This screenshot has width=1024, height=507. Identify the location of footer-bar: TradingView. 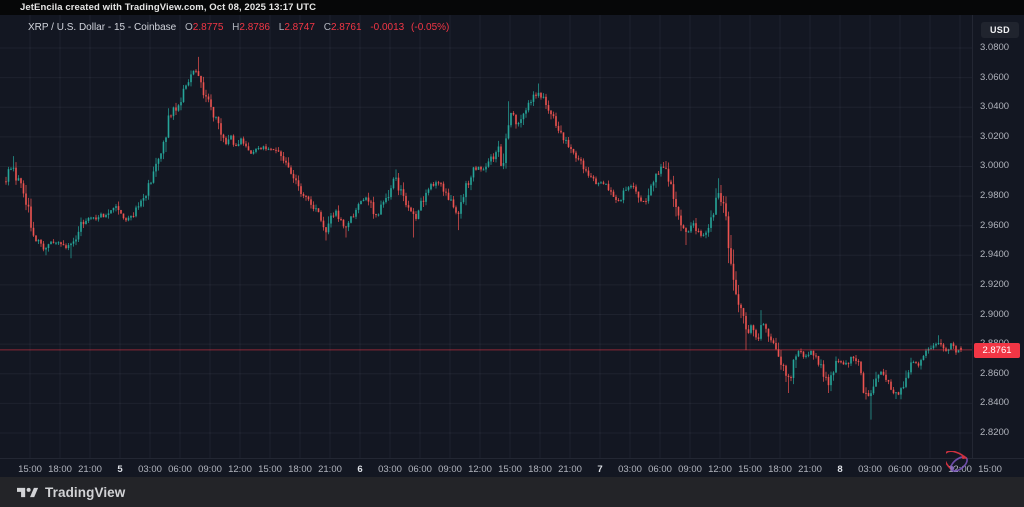
(512, 492).